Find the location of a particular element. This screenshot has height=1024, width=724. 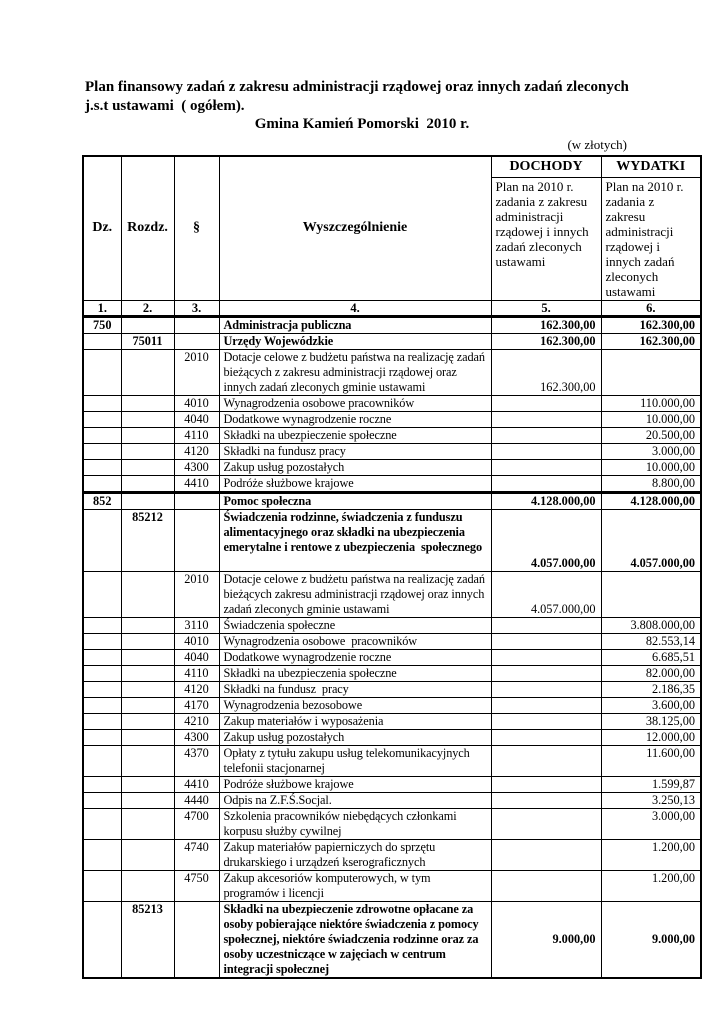

cell-wydatki: 162.300,00 is located at coordinates (651, 324).